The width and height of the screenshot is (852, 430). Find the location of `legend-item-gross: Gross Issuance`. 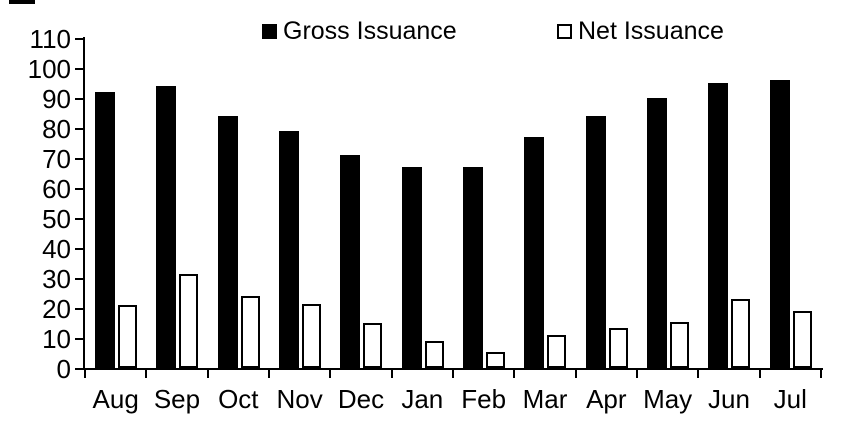

legend-item-gross: Gross Issuance is located at coordinates (359, 31).